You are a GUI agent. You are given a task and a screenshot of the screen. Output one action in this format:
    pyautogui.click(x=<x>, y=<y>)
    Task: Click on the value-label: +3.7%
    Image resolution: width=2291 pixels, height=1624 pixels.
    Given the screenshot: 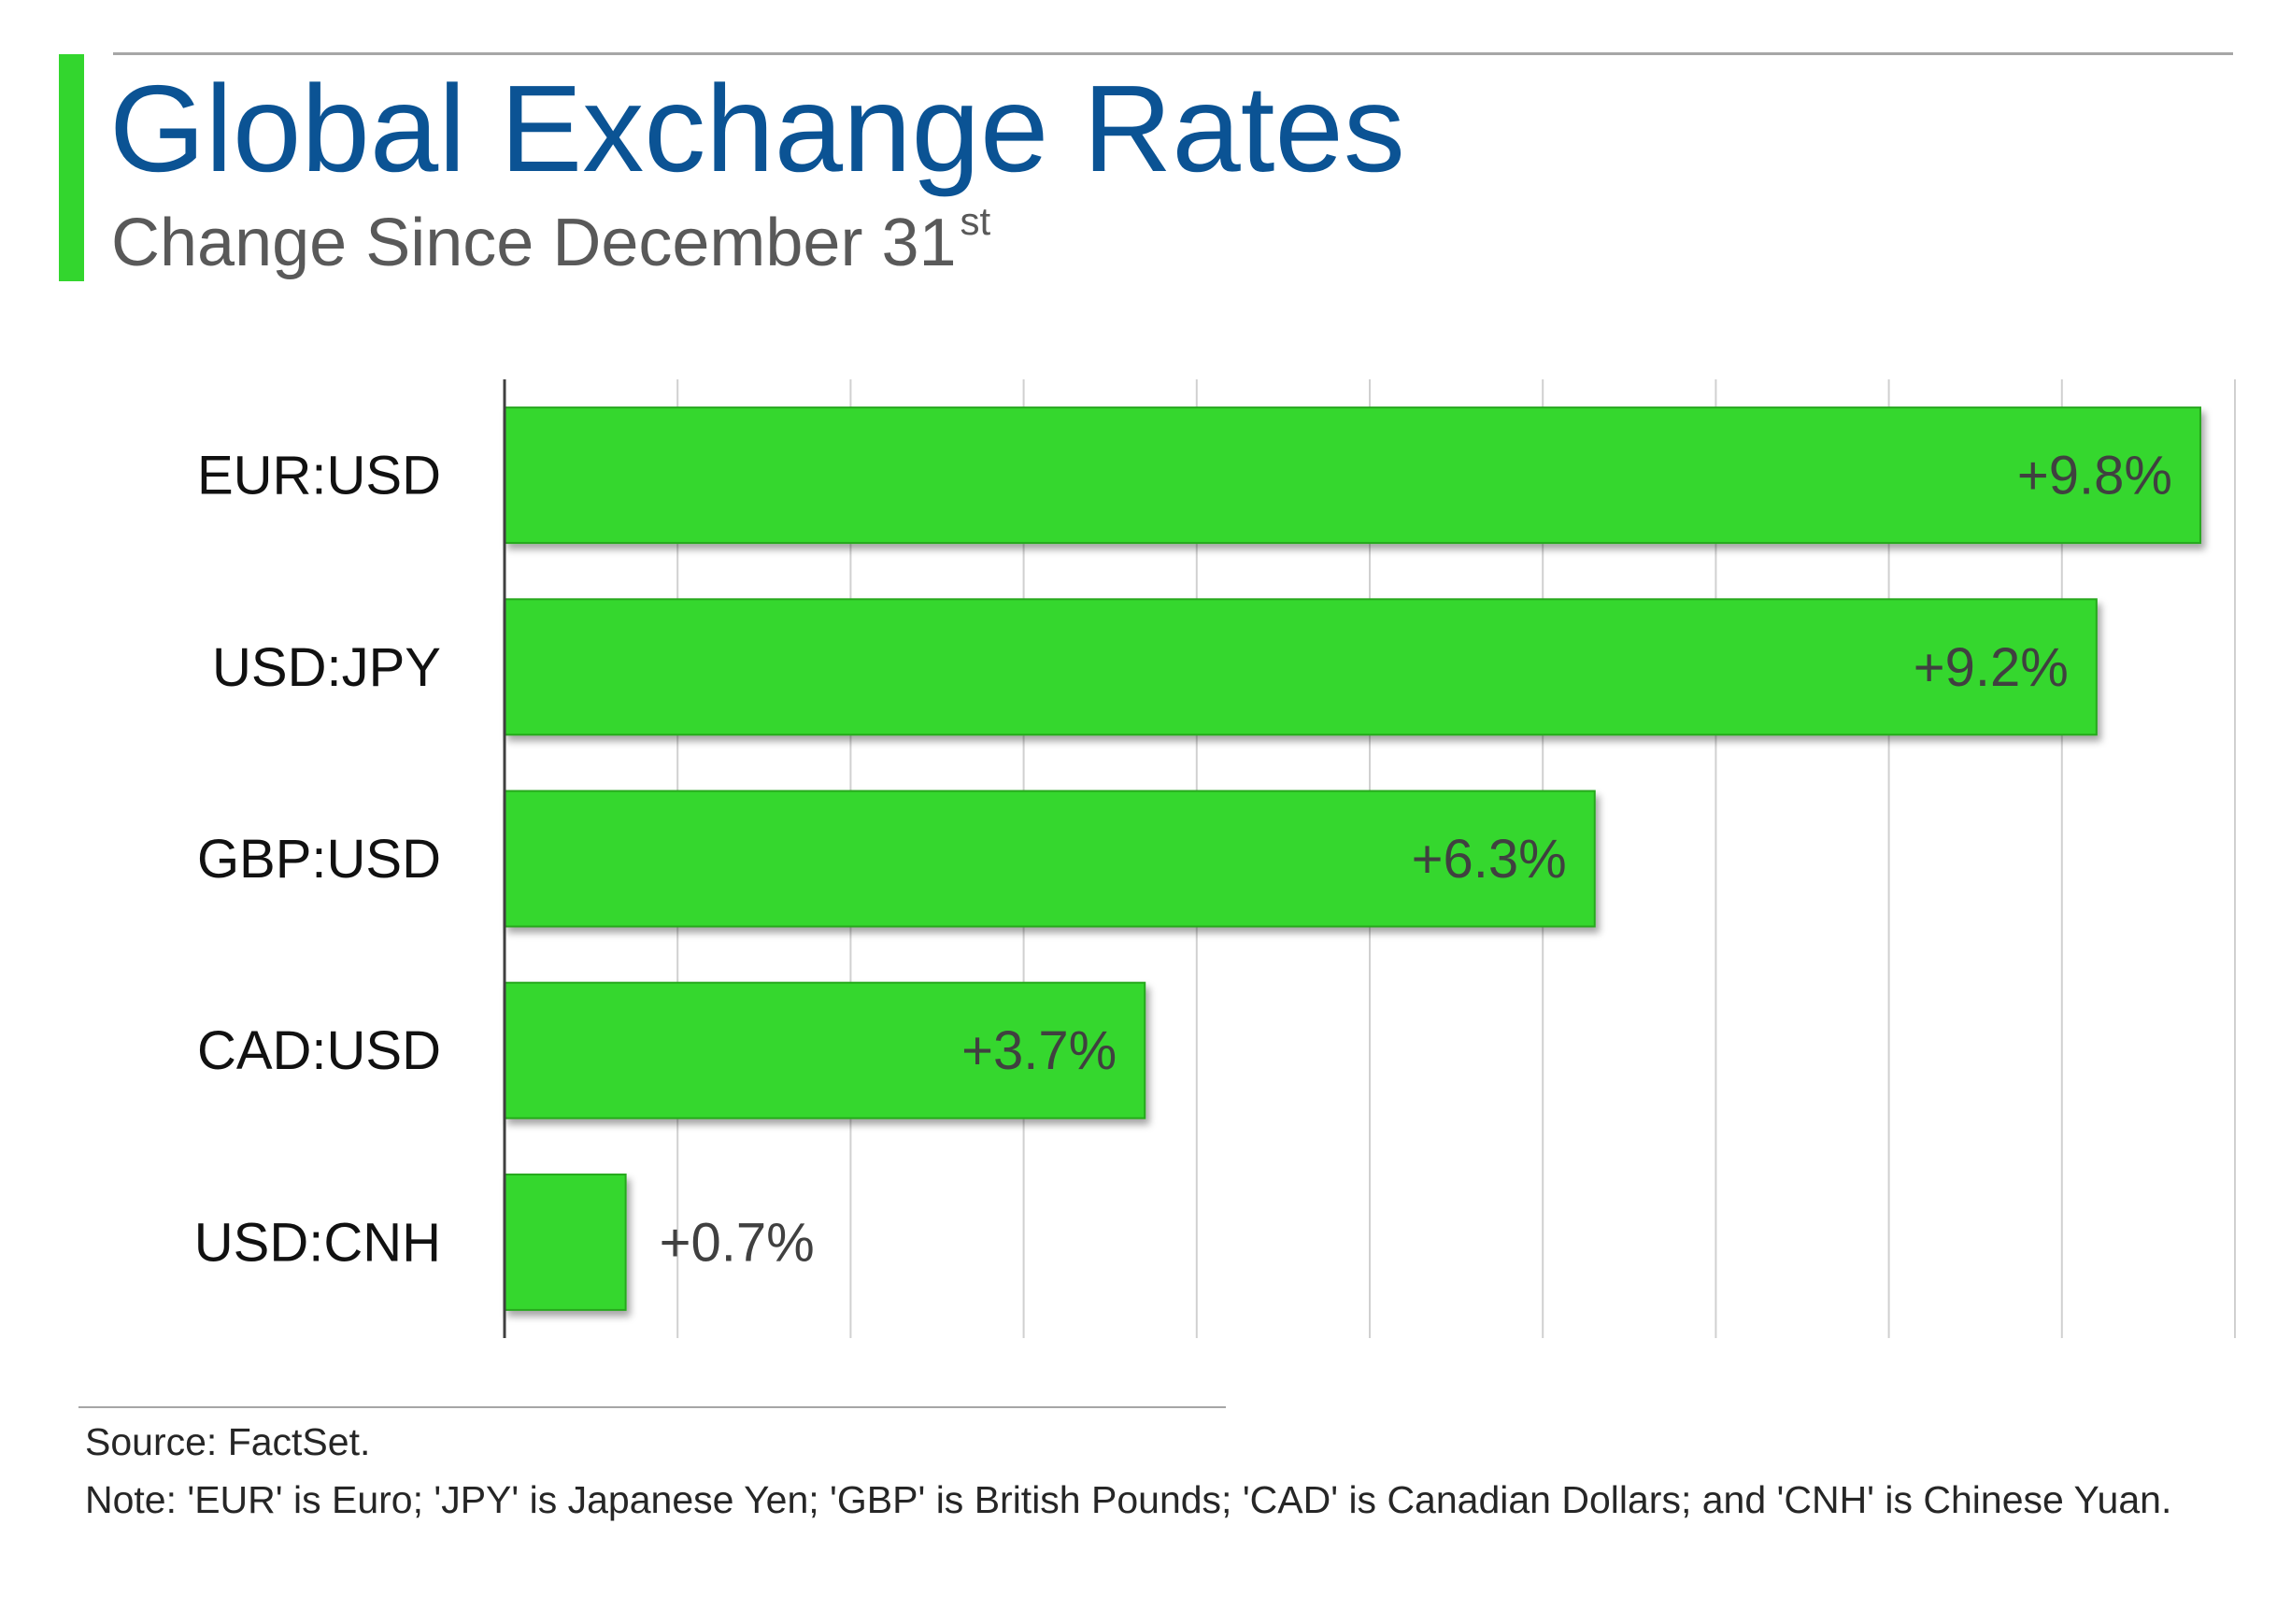 What is the action you would take?
    pyautogui.click(x=1039, y=1050)
    